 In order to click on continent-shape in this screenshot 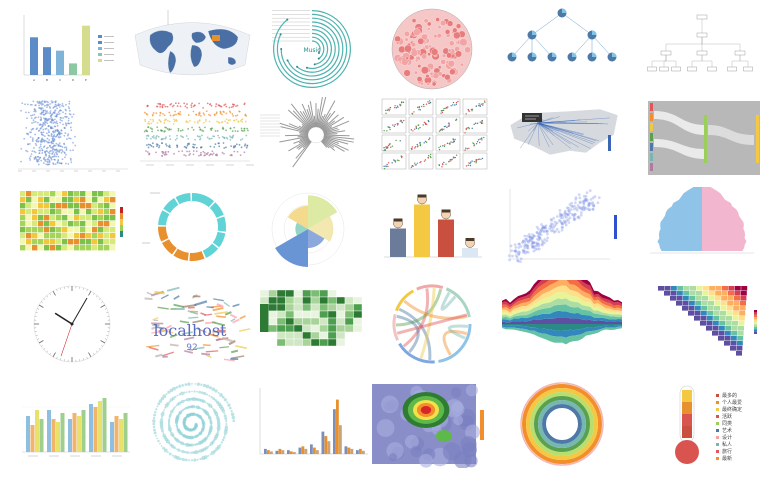, I will do `click(196, 56)`.